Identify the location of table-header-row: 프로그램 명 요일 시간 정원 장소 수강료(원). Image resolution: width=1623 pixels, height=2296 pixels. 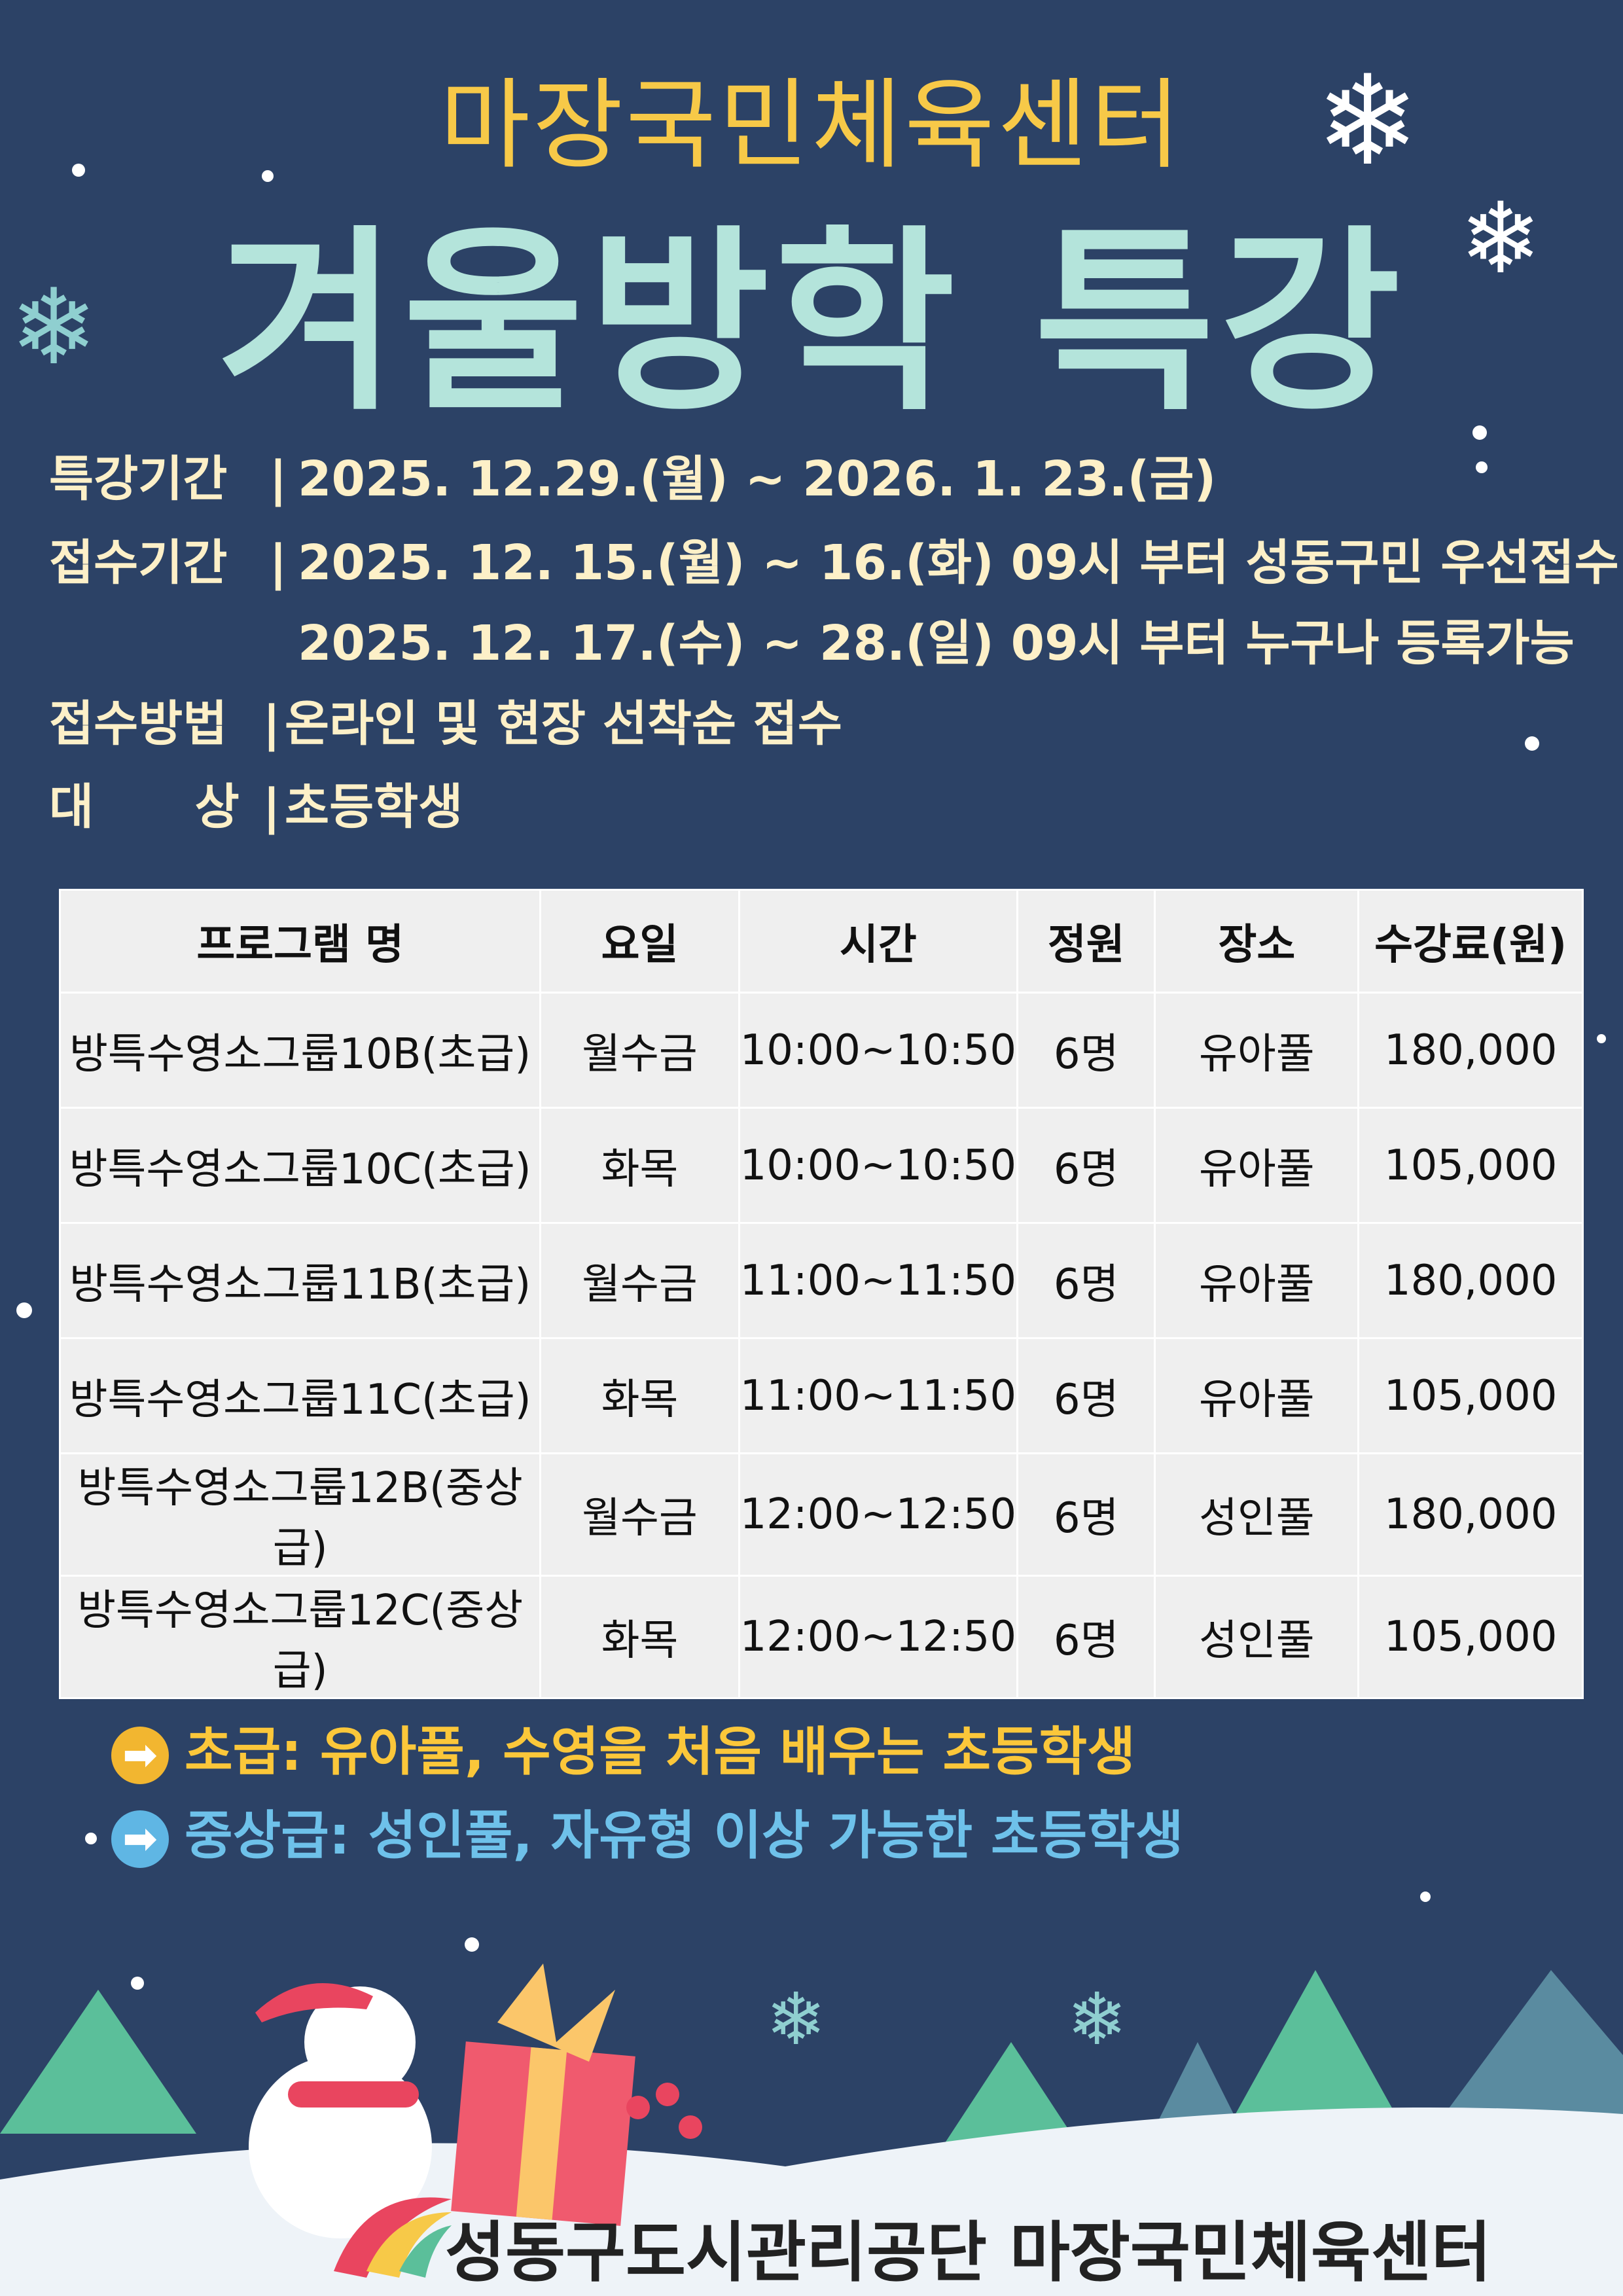
(821, 941).